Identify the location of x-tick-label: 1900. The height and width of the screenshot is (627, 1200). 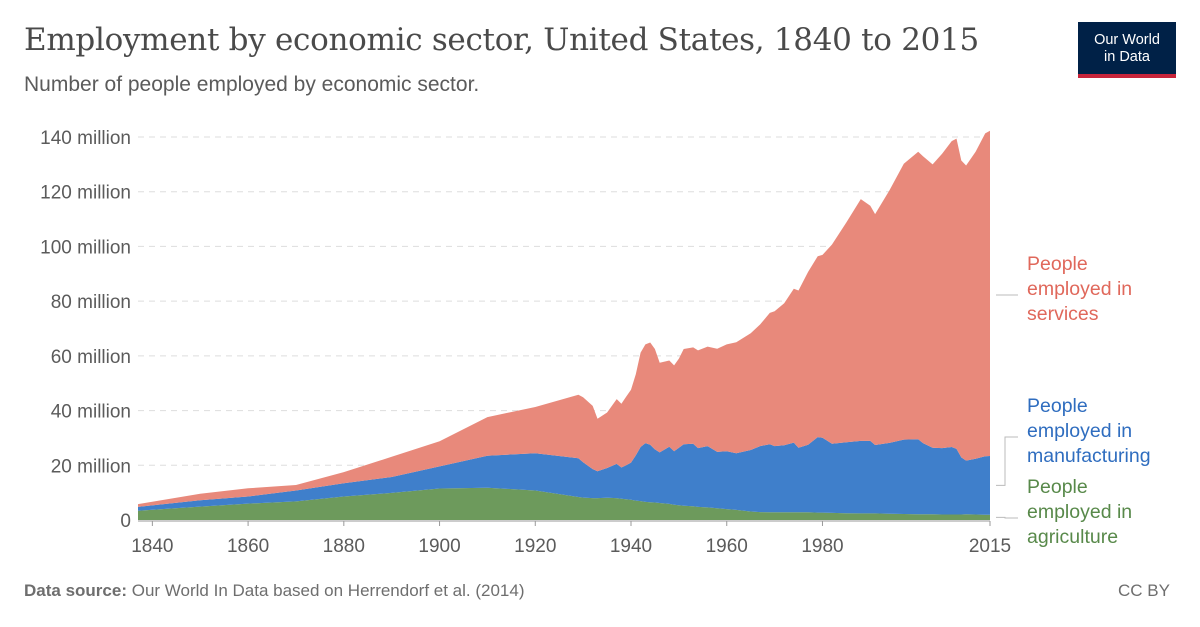
(439, 546).